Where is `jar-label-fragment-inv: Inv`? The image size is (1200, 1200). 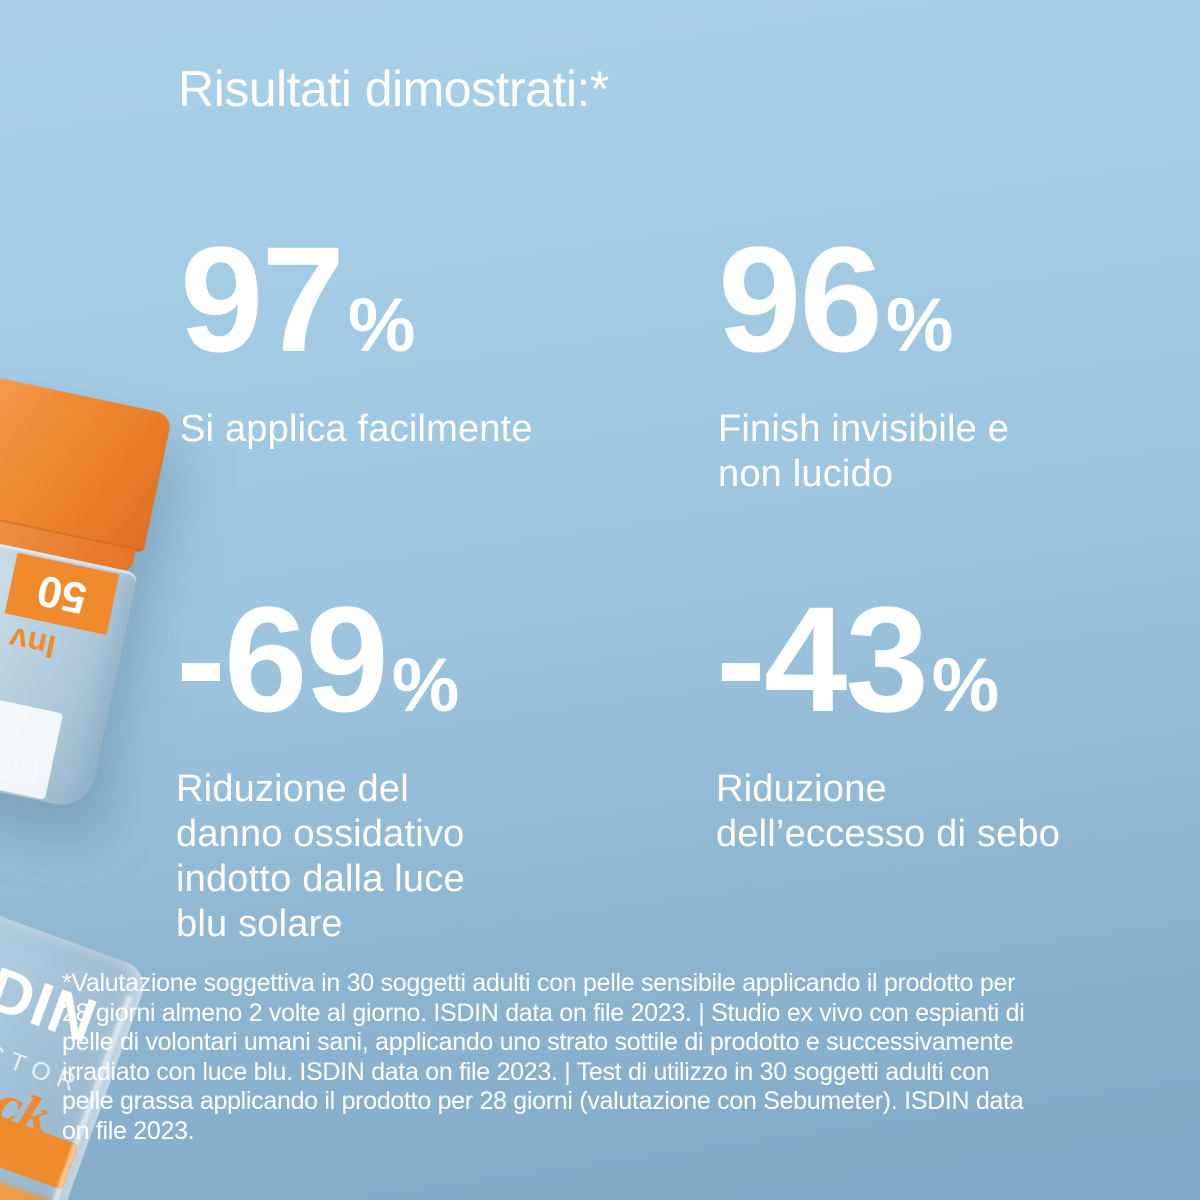
jar-label-fragment-inv: Inv is located at coordinates (32, 643).